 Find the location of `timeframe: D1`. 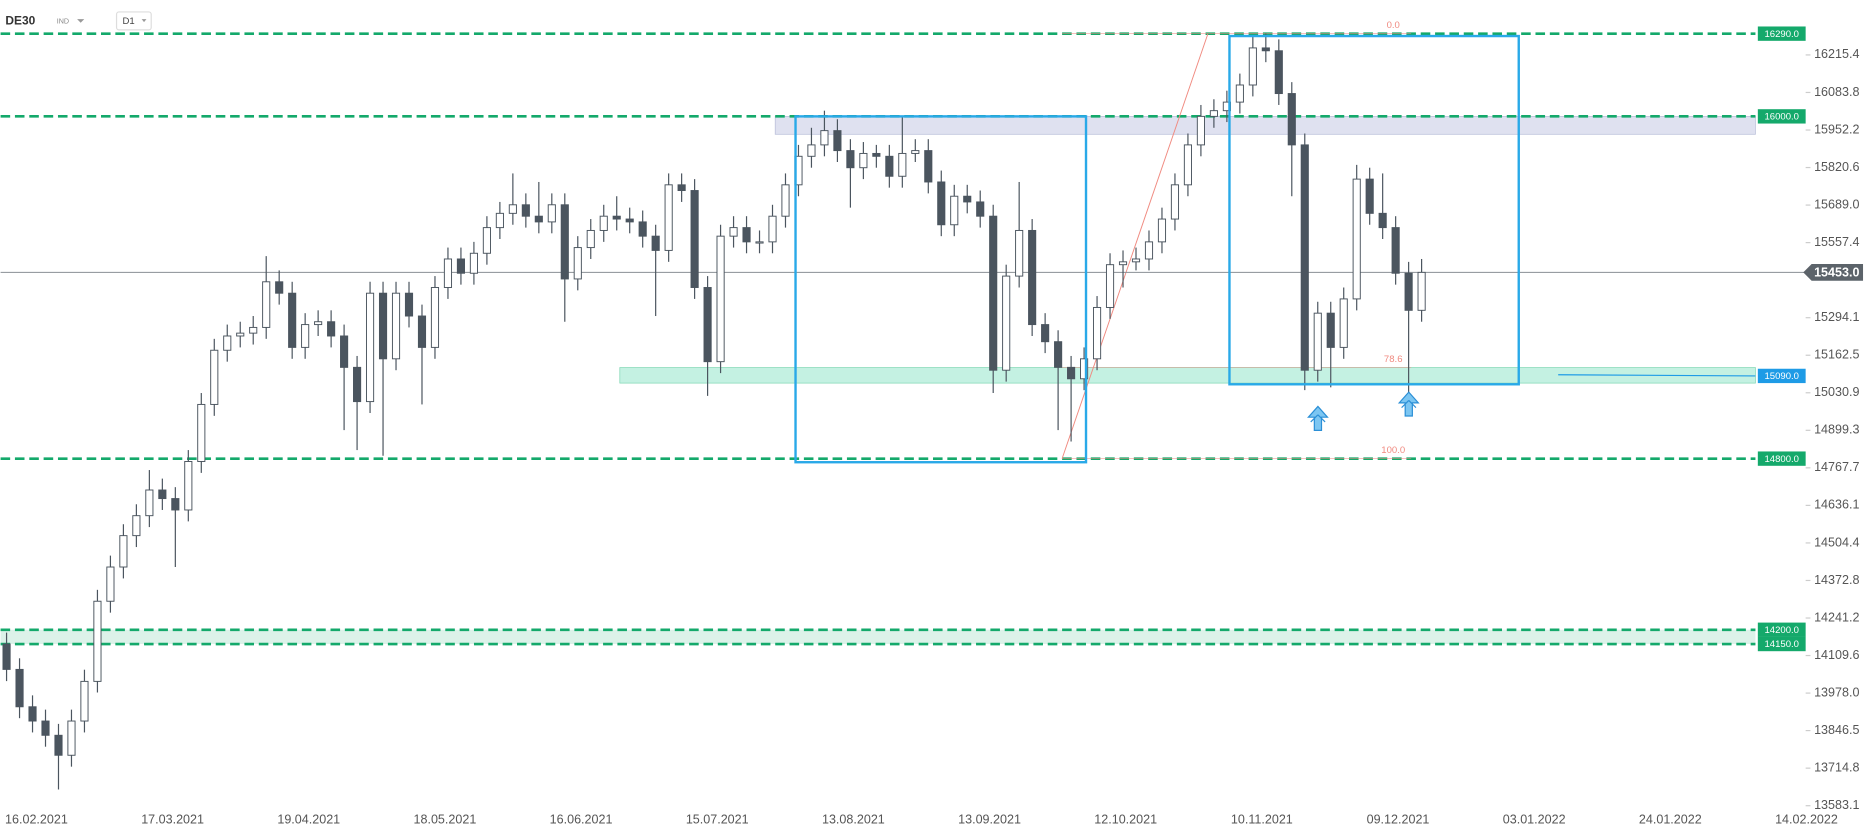

timeframe: D1 is located at coordinates (129, 21).